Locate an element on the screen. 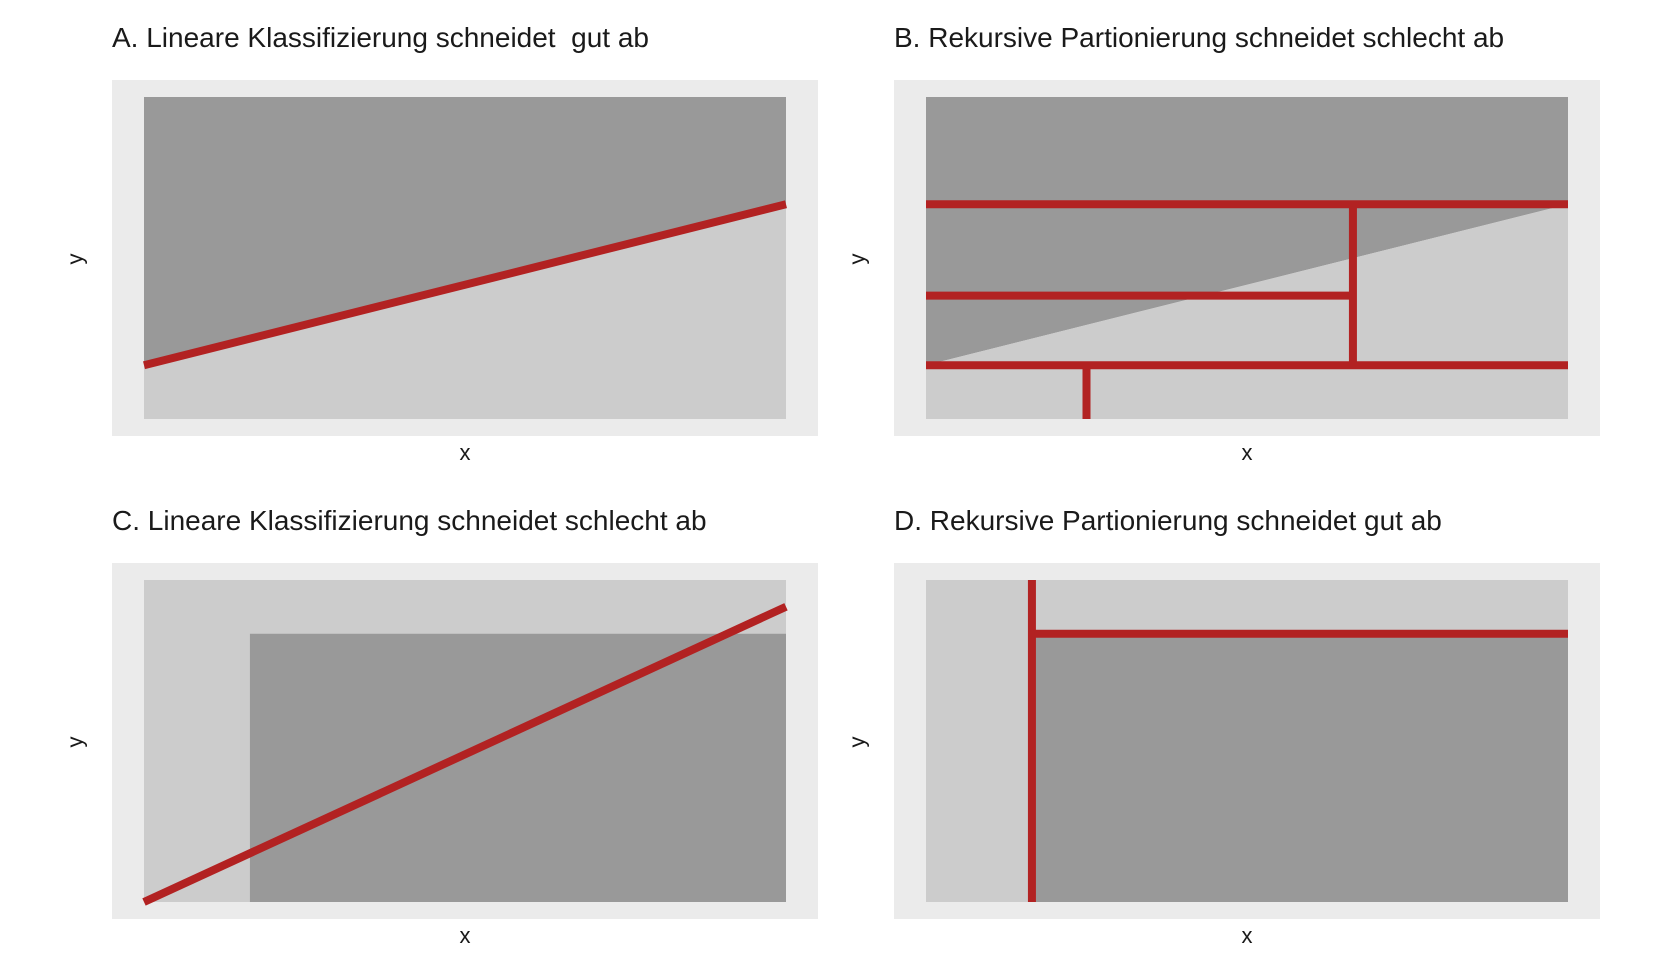  light-class-region is located at coordinates (465, 311).